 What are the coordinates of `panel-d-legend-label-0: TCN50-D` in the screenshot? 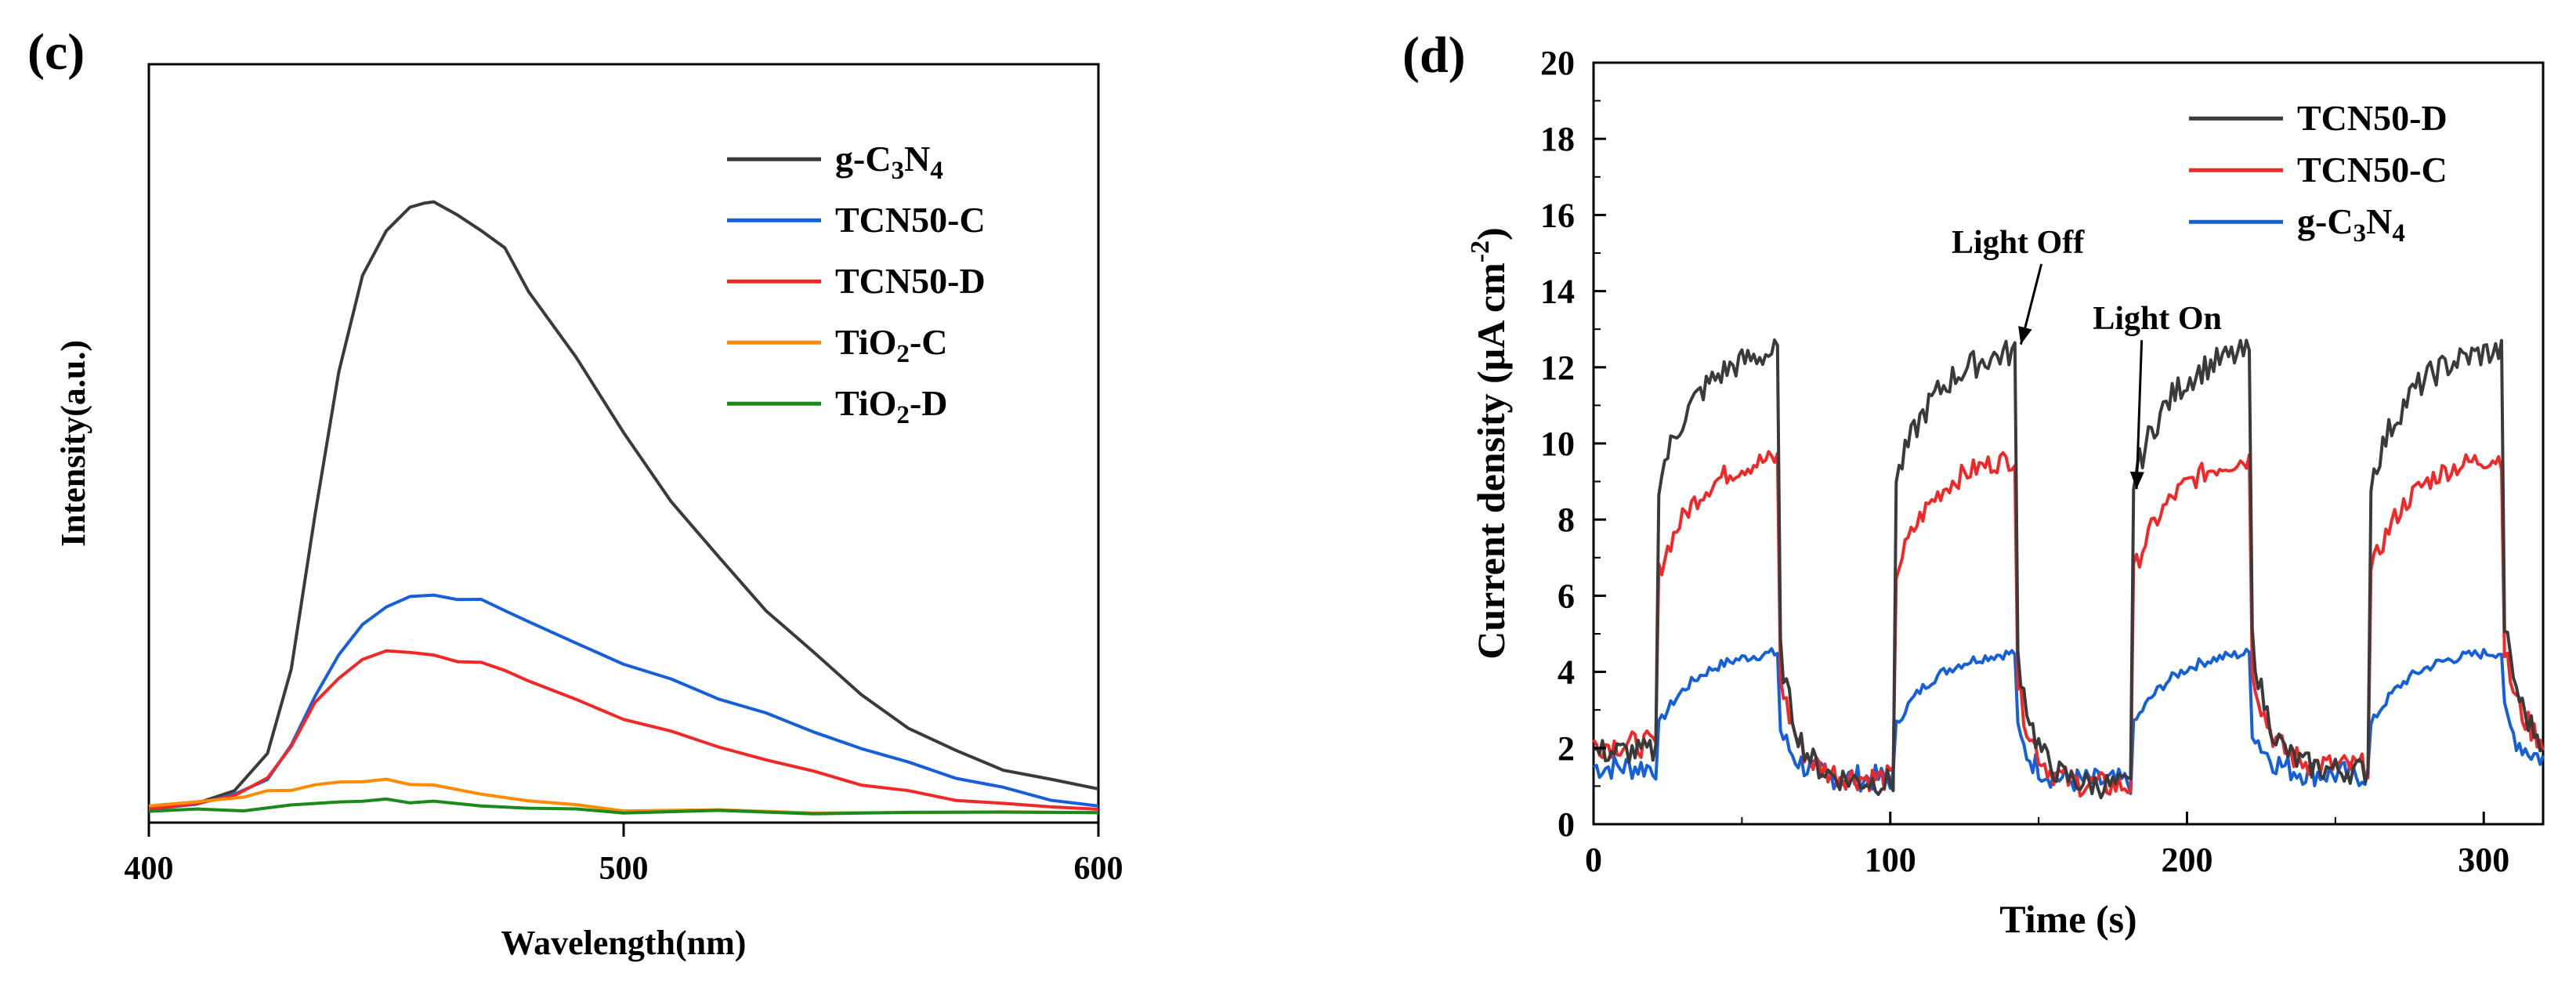 It's located at (2372, 118).